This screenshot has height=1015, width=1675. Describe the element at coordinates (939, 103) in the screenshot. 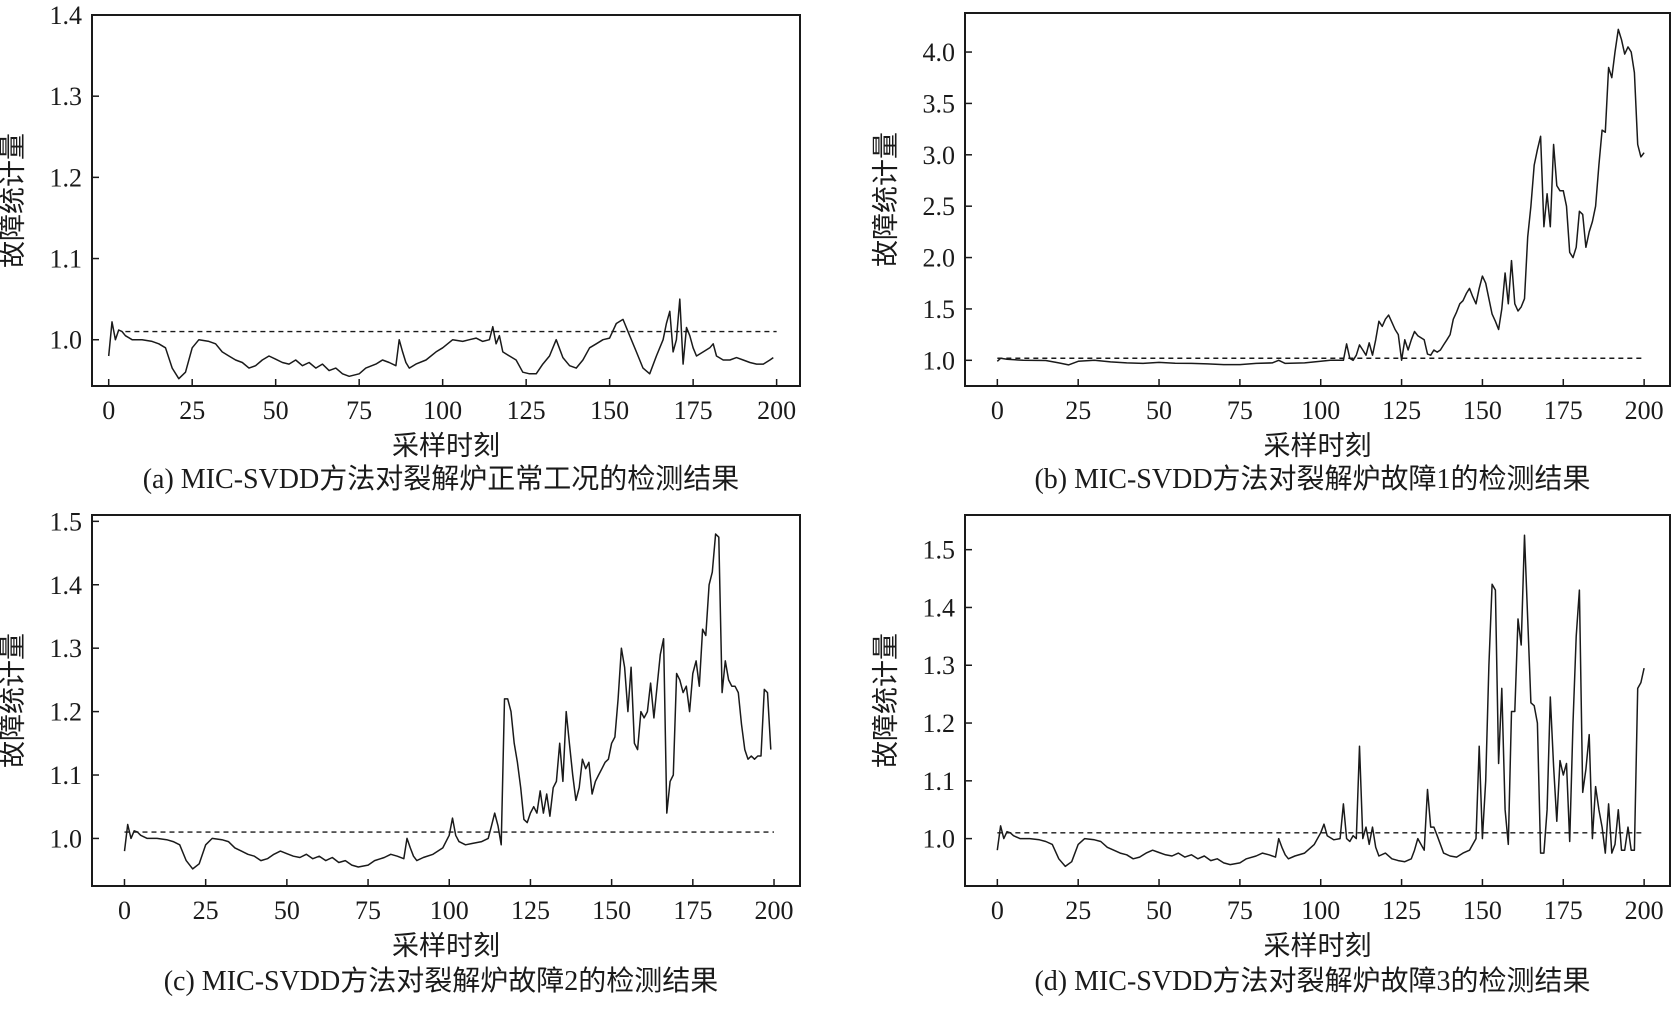

I see `y-tick-label: 3.5` at that location.